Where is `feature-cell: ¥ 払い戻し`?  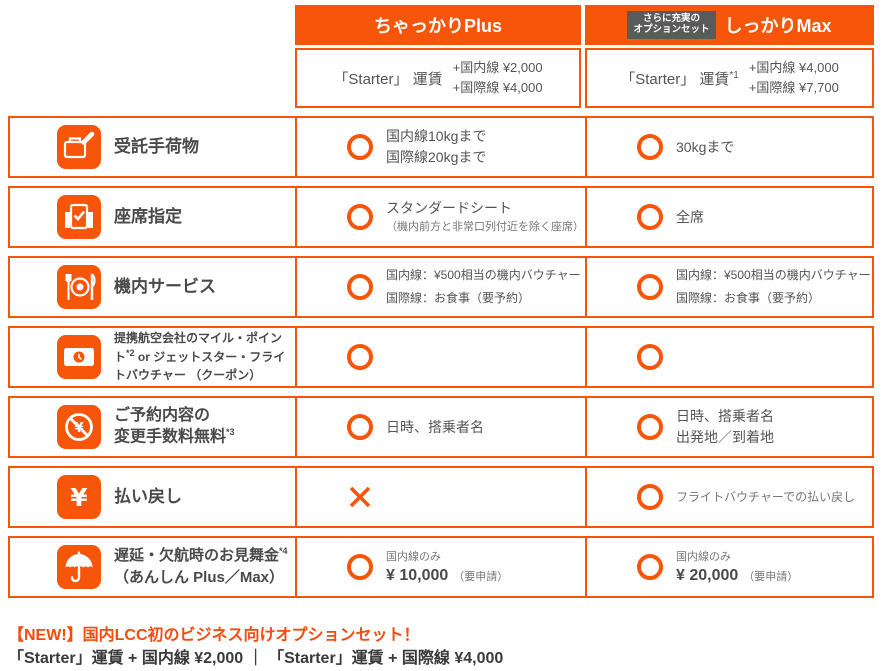 feature-cell: ¥ 払い戻し is located at coordinates (153, 497).